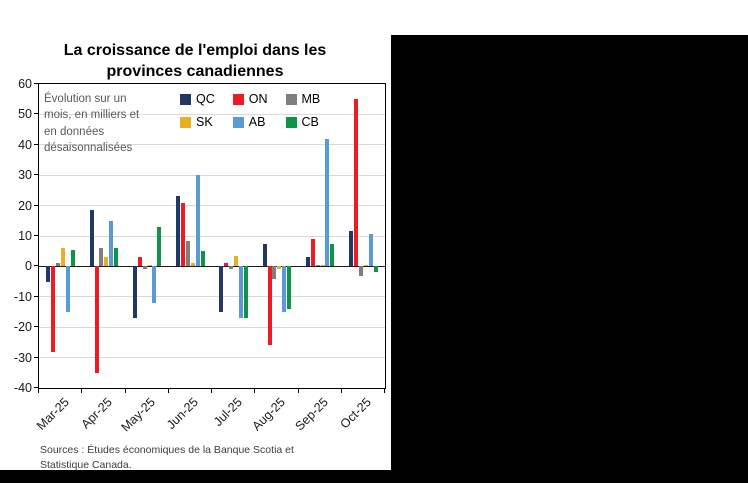 Image resolution: width=748 pixels, height=483 pixels. What do you see at coordinates (250, 110) in the screenshot?
I see `legend: QC ON MB SK AB CB` at bounding box center [250, 110].